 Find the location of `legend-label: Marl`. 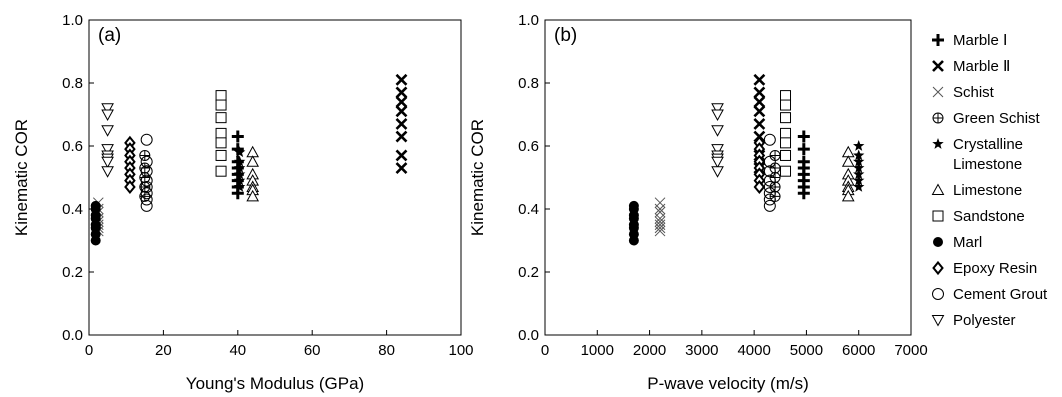

legend-label: Marl is located at coordinates (967, 242).